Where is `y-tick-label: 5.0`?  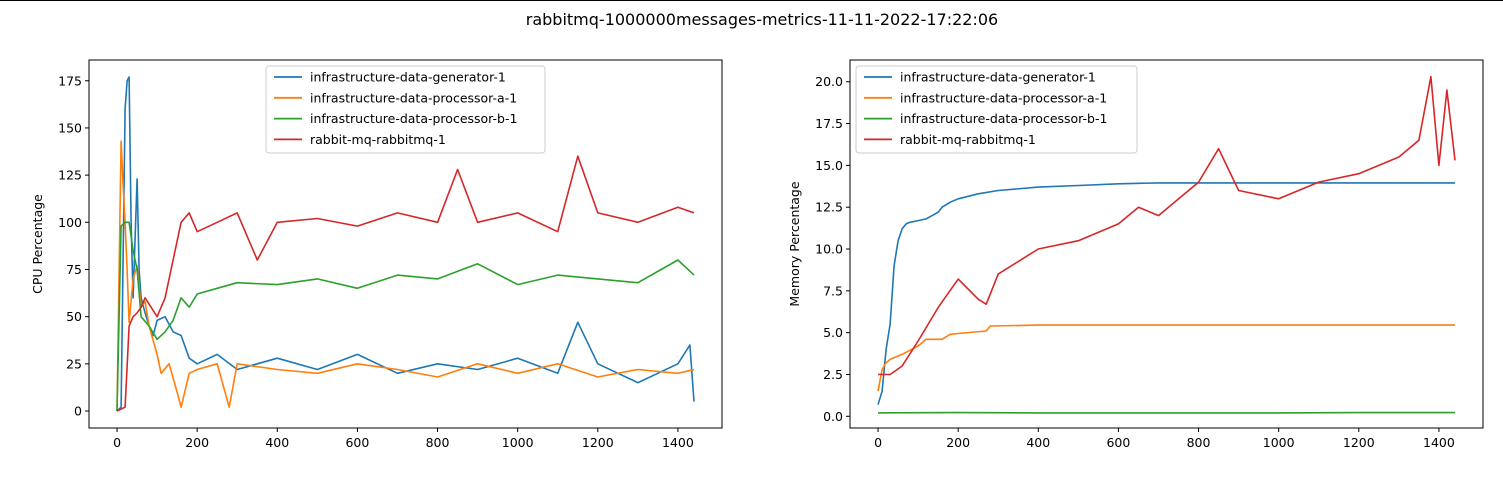 y-tick-label: 5.0 is located at coordinates (833, 332).